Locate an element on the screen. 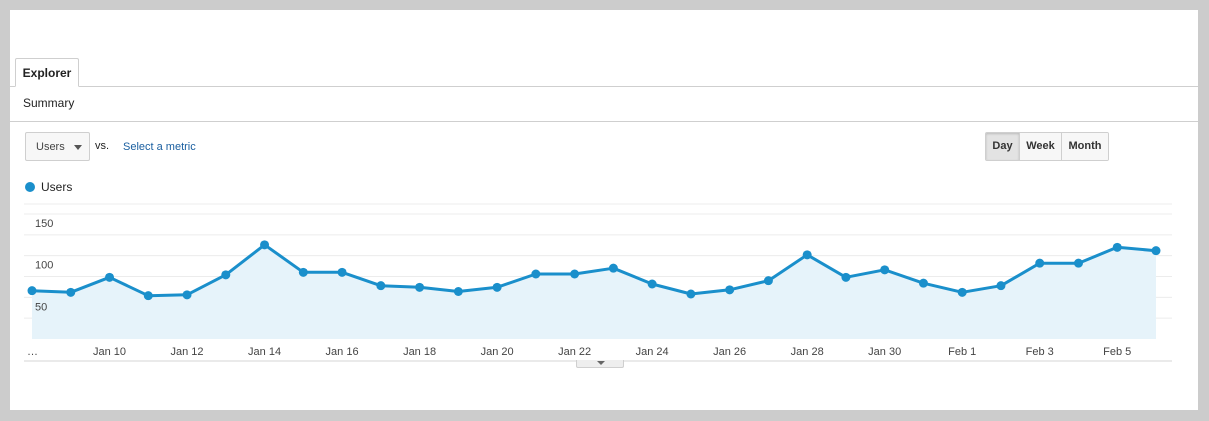  y-tick-label-50: 50 is located at coordinates (41, 307).